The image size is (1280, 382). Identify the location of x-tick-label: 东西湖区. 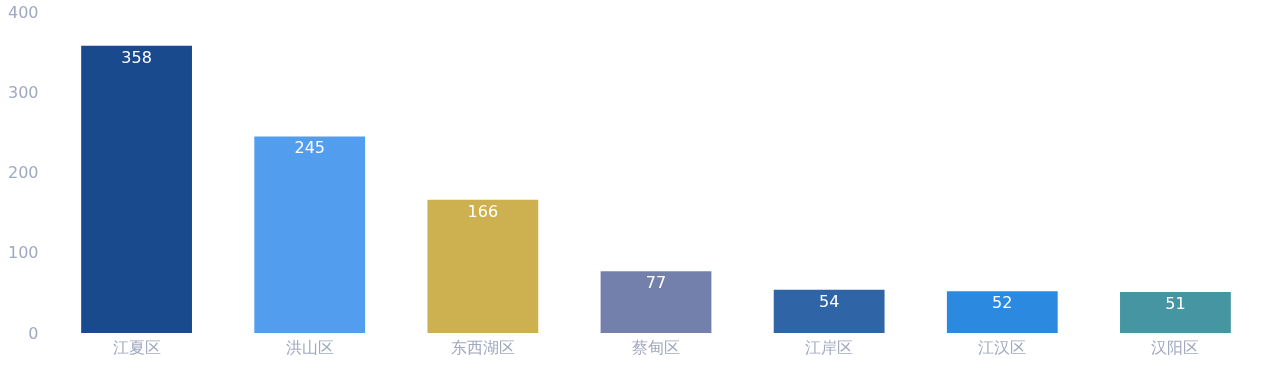
(482, 347).